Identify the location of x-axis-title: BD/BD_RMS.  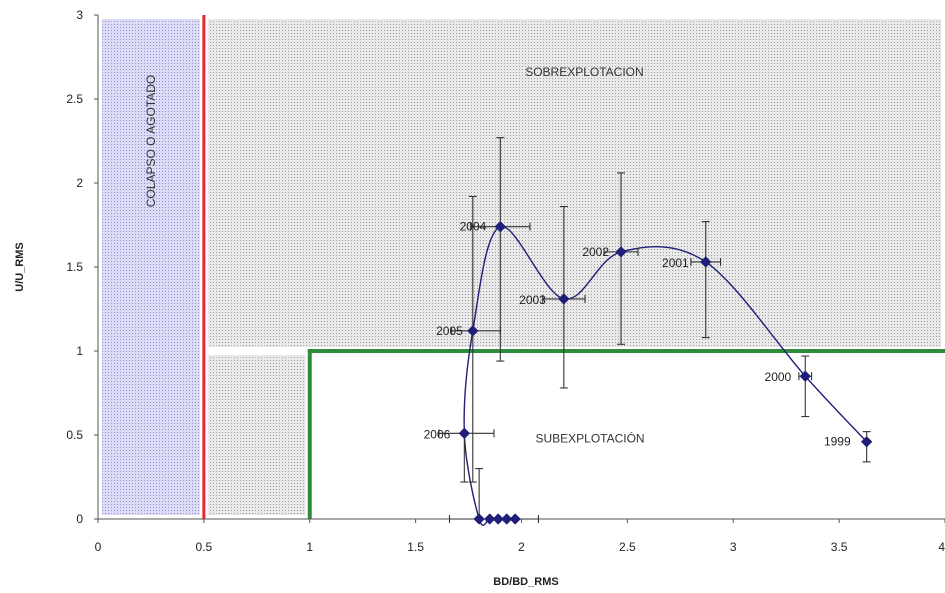
(525, 582).